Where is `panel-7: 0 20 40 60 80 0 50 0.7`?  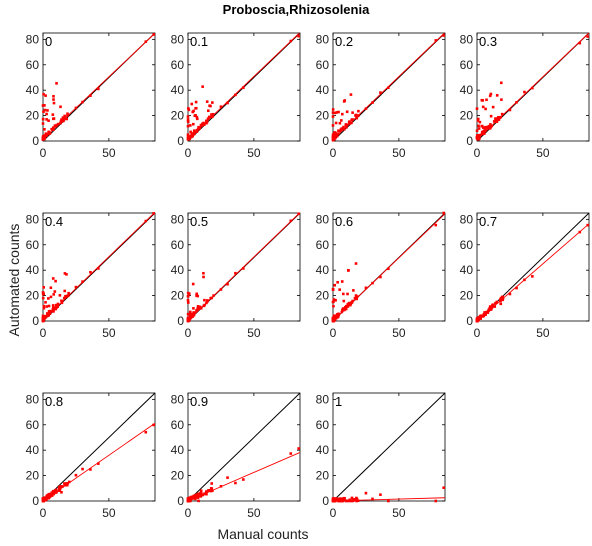
panel-7: 0 20 40 60 80 0 50 0.7 is located at coordinates (525, 276).